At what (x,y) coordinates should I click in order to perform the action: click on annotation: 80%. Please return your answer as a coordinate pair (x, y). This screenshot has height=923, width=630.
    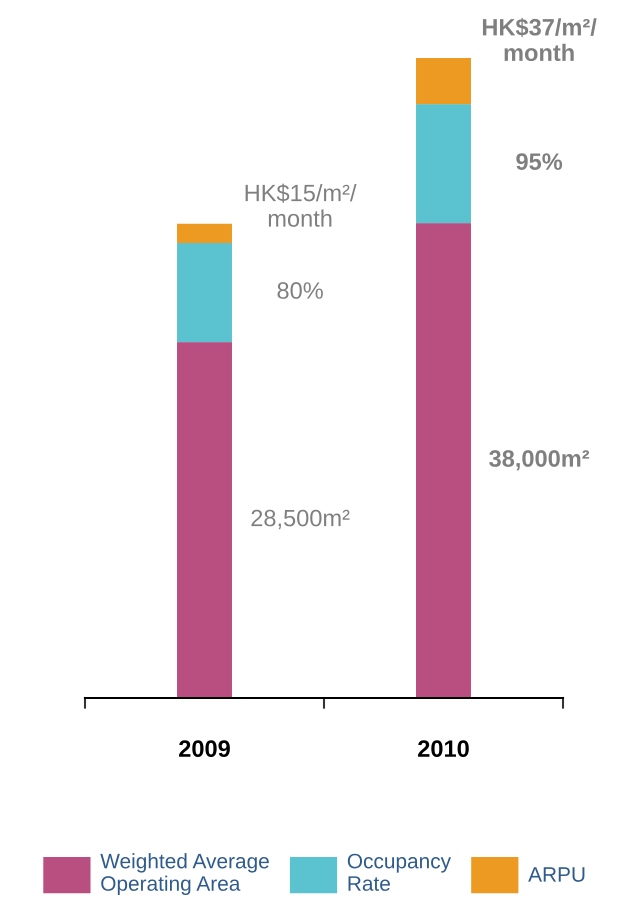
    Looking at the image, I should click on (300, 290).